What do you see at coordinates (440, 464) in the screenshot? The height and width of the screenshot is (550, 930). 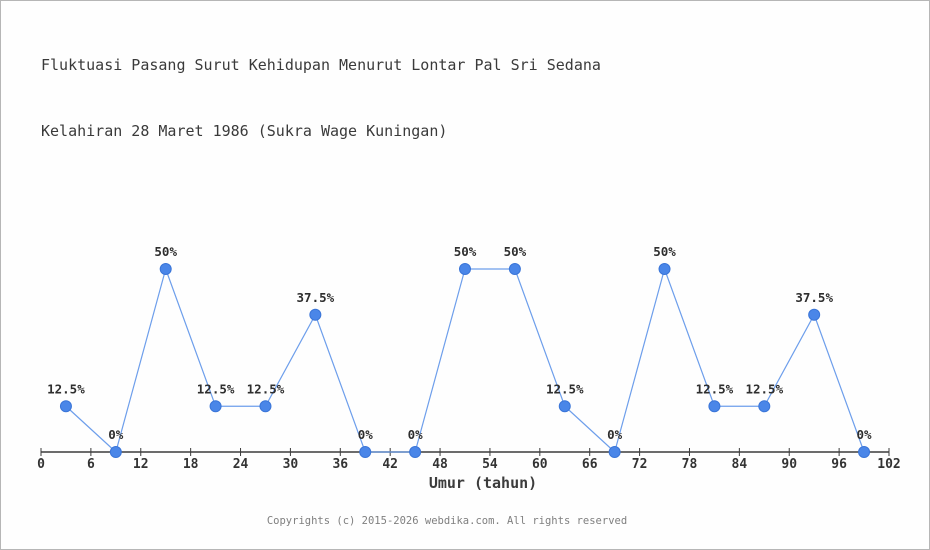 I see `x-tick-label: 48` at bounding box center [440, 464].